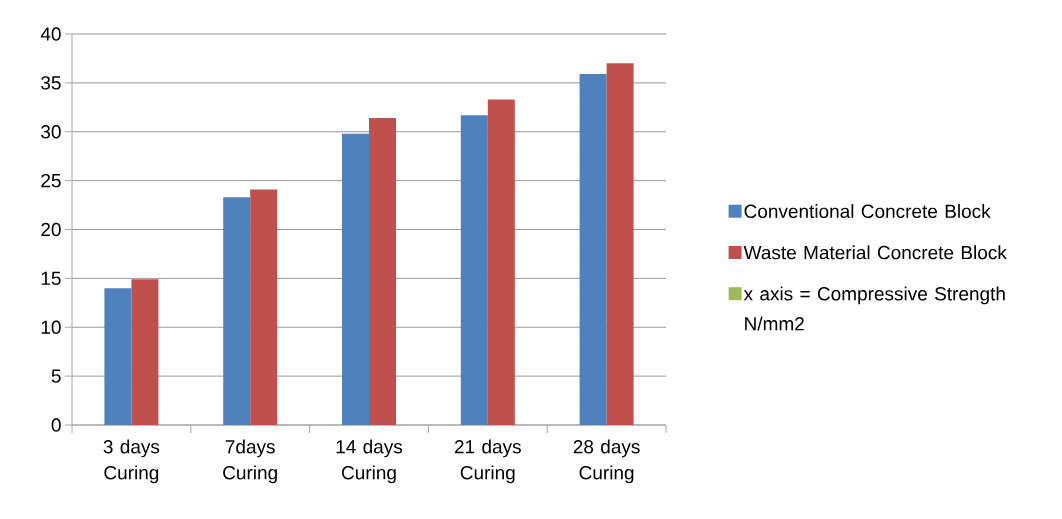 This screenshot has height=519, width=1062. Describe the element at coordinates (874, 308) in the screenshot. I see `legend-label: x axis = Compressive Strength N/mm2` at that location.